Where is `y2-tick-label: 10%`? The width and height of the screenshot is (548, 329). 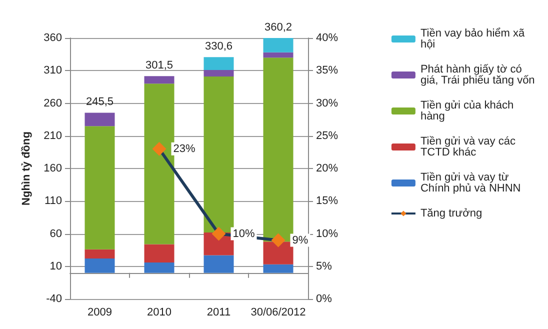 y2-tick-label: 10% is located at coordinates (327, 234).